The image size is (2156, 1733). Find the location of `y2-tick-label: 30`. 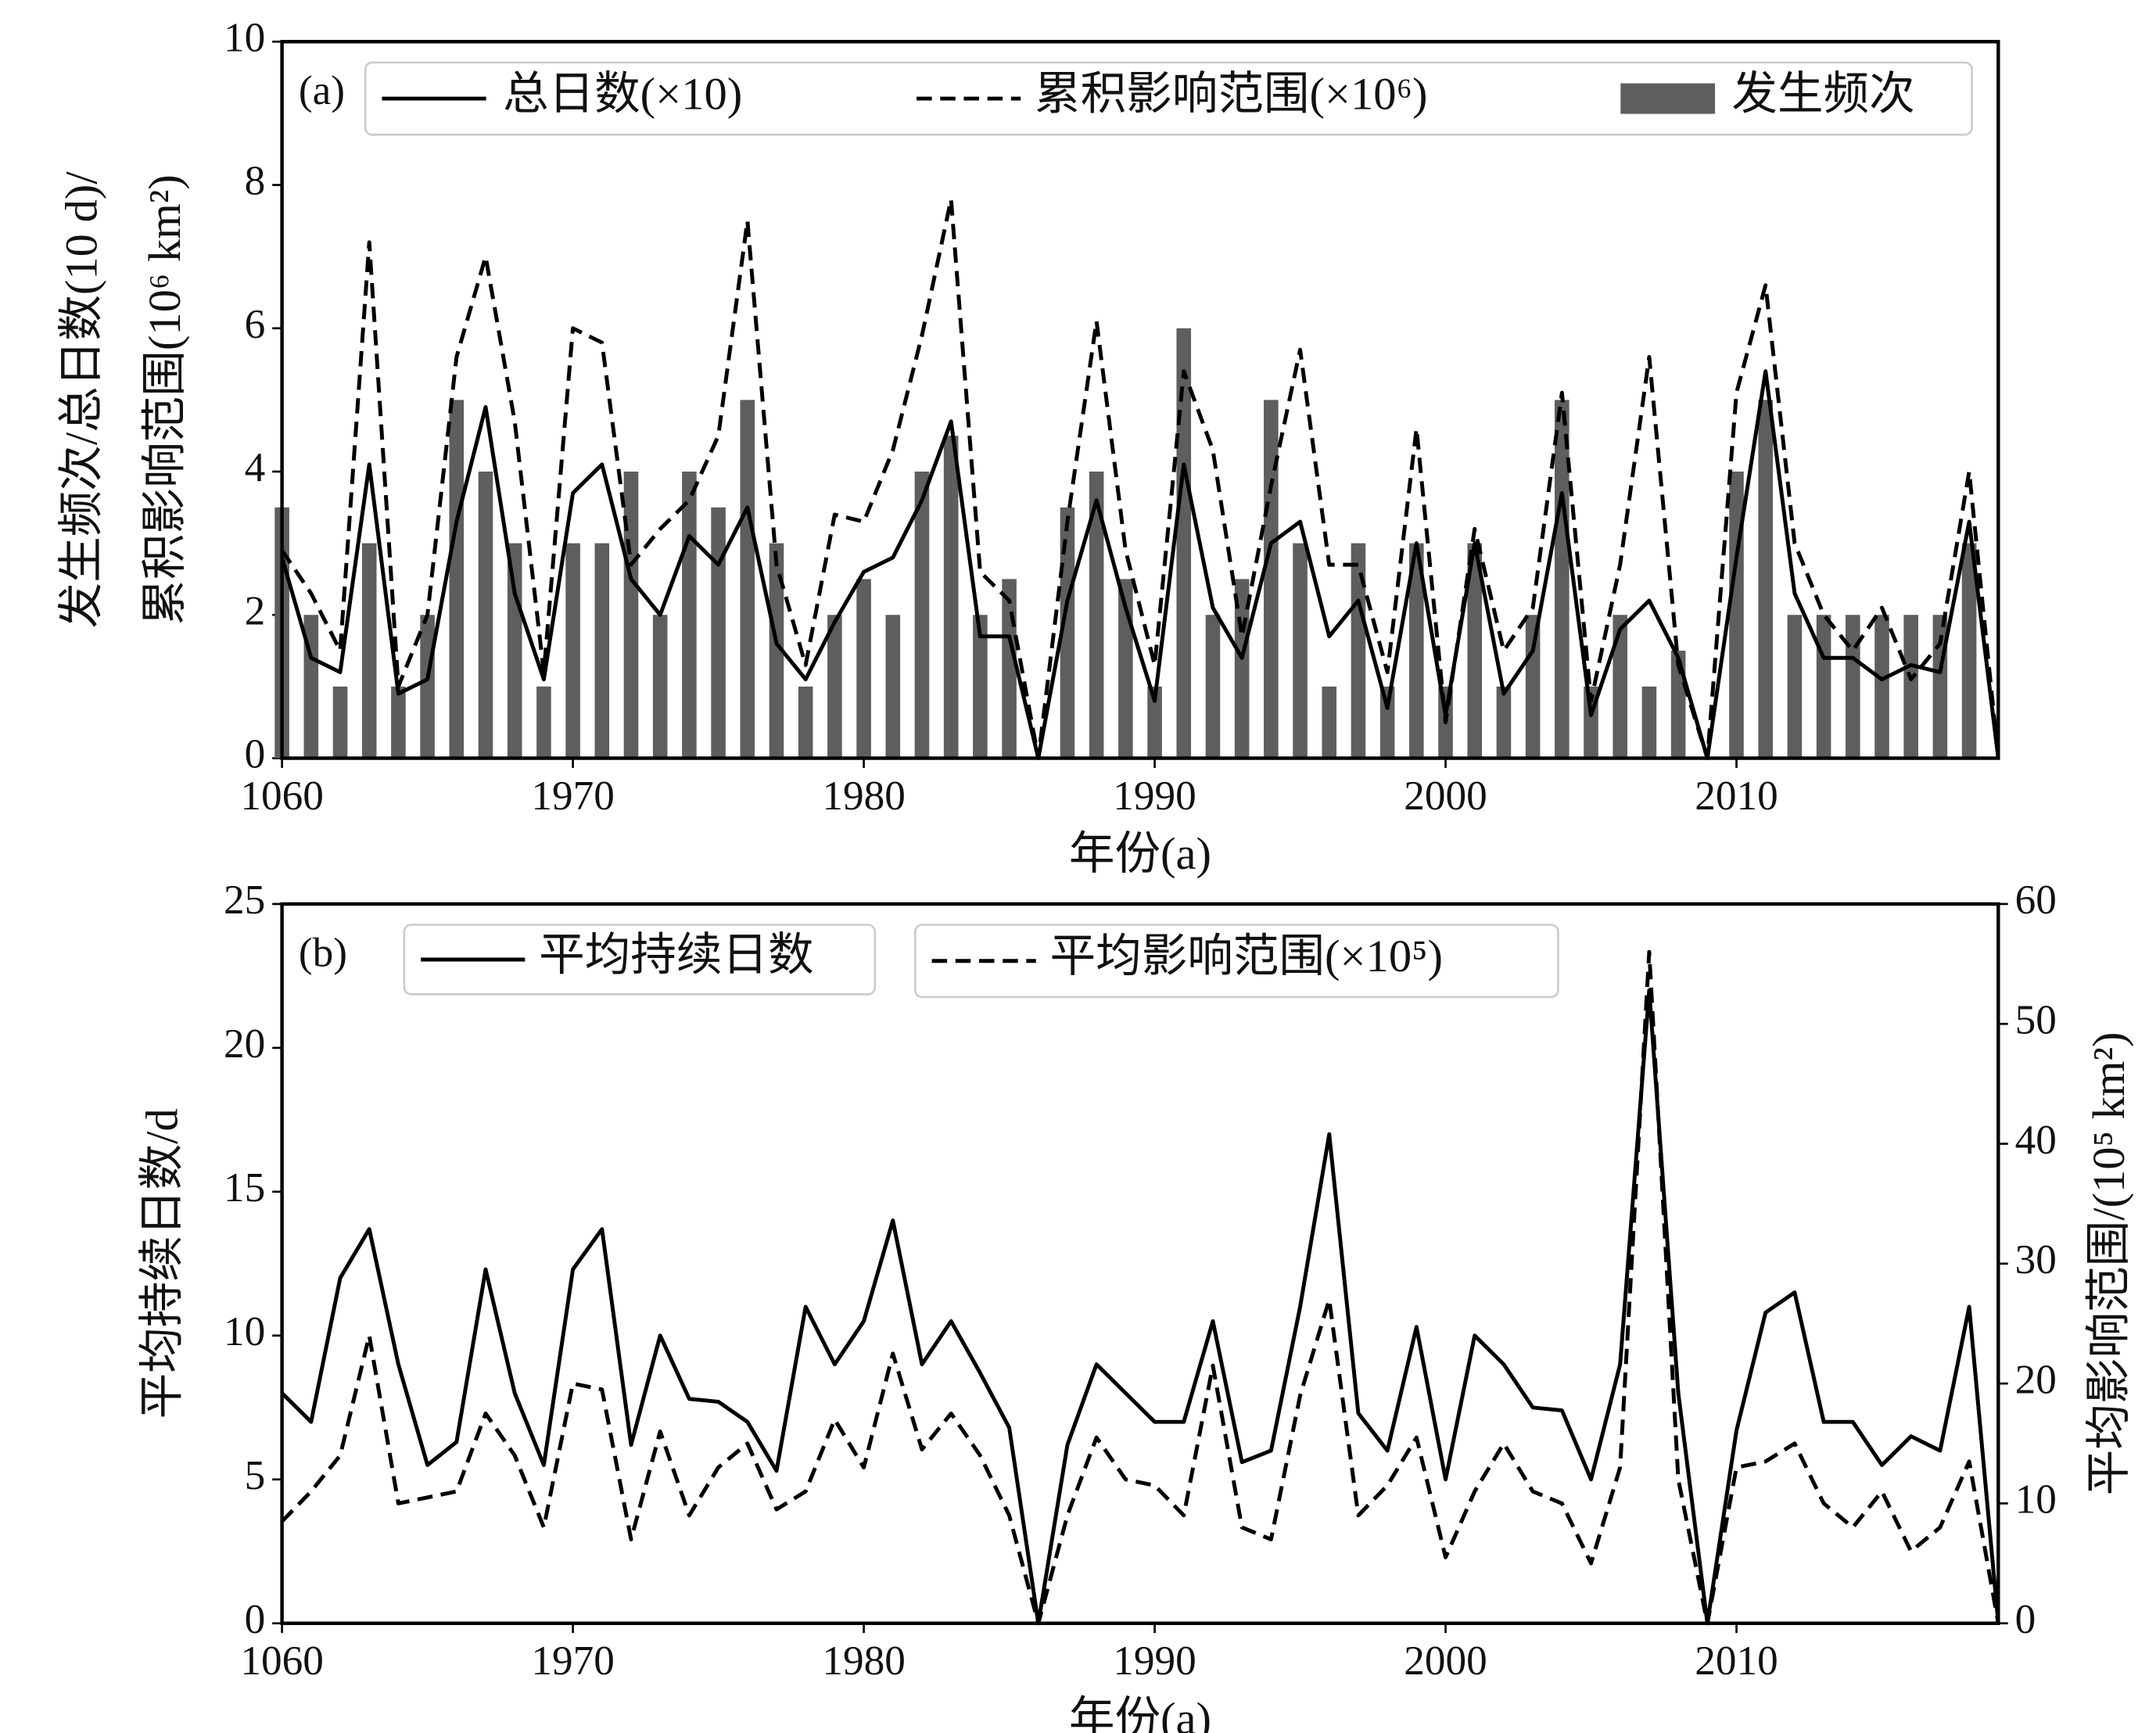

y2-tick-label: 30 is located at coordinates (2036, 1259).